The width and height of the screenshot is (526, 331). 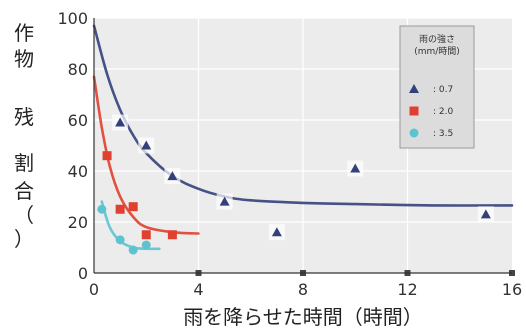 What do you see at coordinates (24, 59) in the screenshot?
I see `y-axis-title-char: 物` at bounding box center [24, 59].